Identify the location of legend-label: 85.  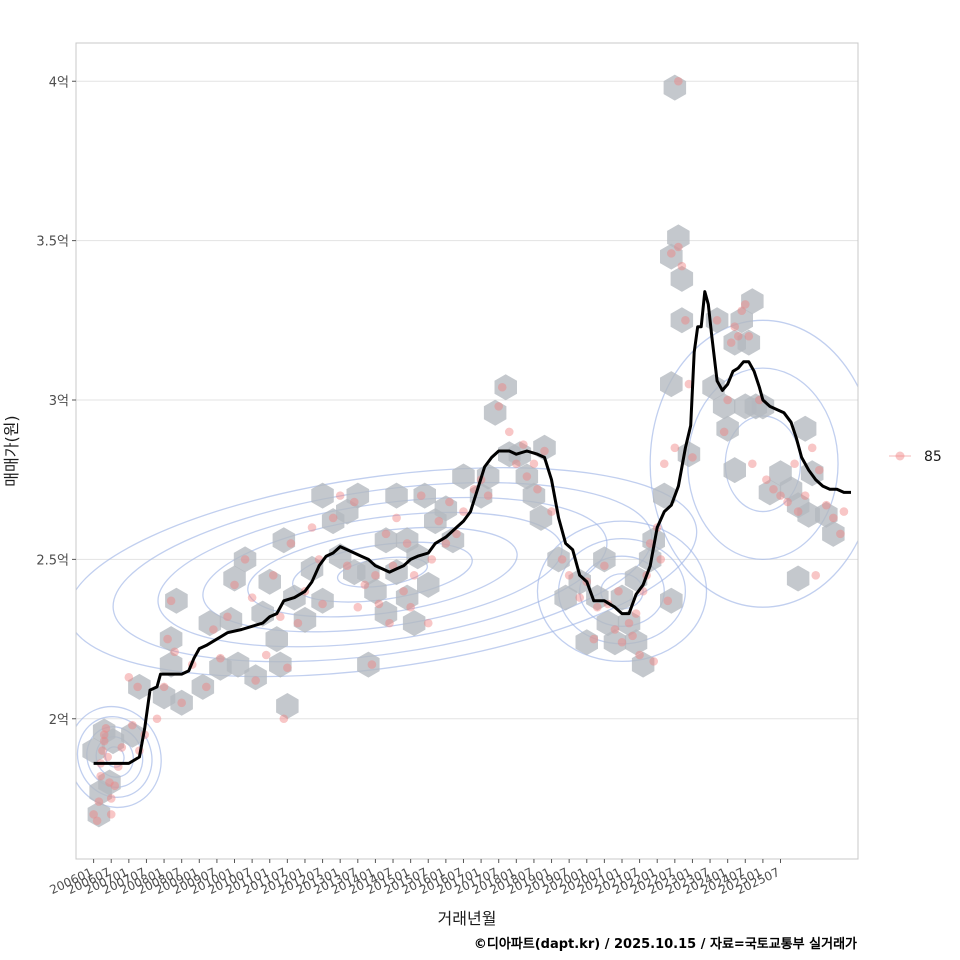
(933, 457).